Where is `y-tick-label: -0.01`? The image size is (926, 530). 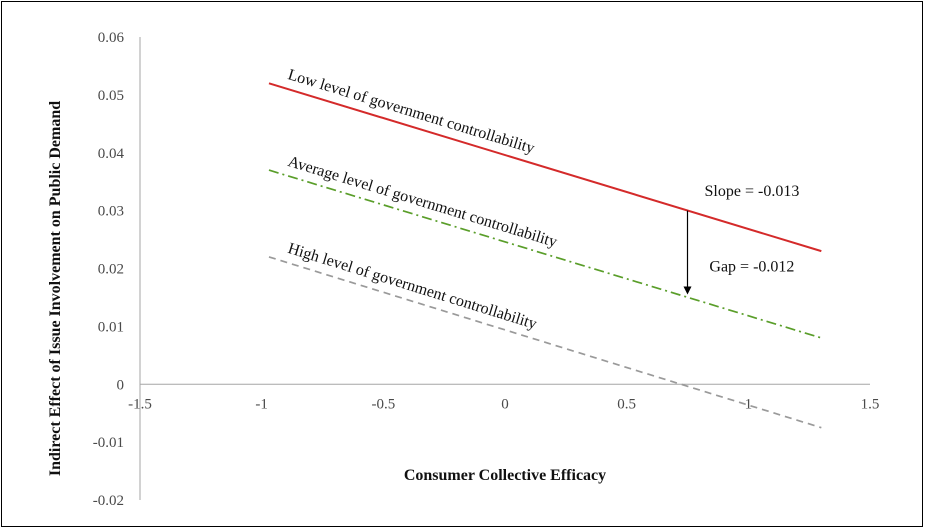 y-tick-label: -0.01 is located at coordinates (108, 443).